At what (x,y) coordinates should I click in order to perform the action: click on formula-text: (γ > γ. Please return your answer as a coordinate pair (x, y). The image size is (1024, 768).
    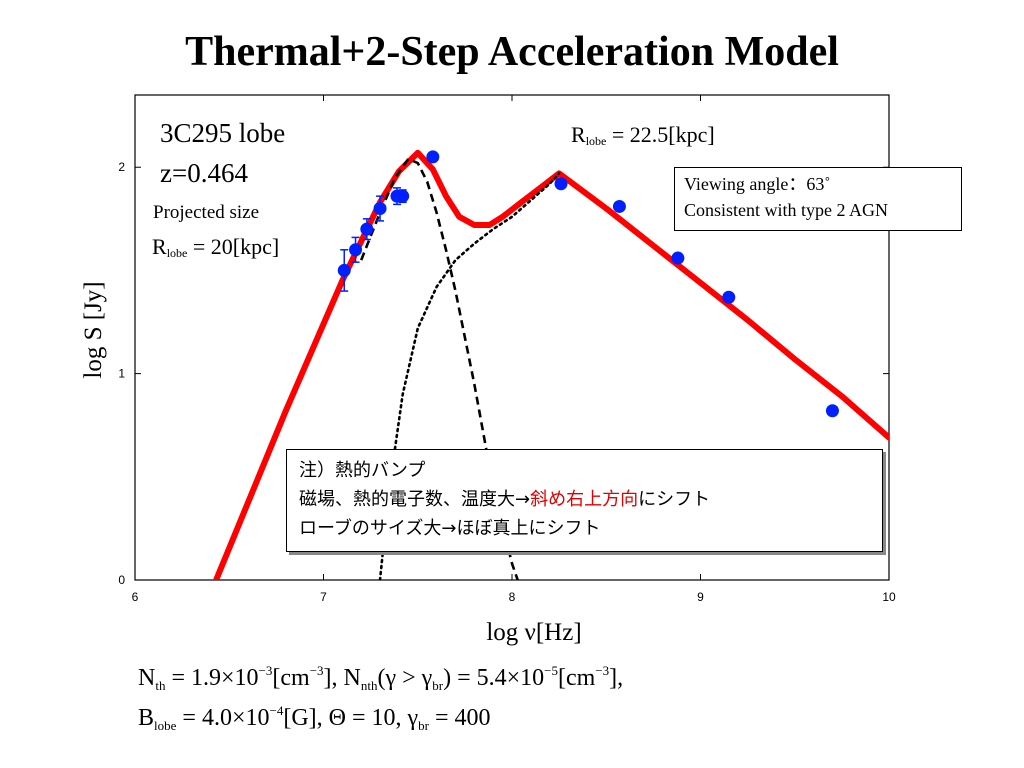
    Looking at the image, I should click on (405, 678).